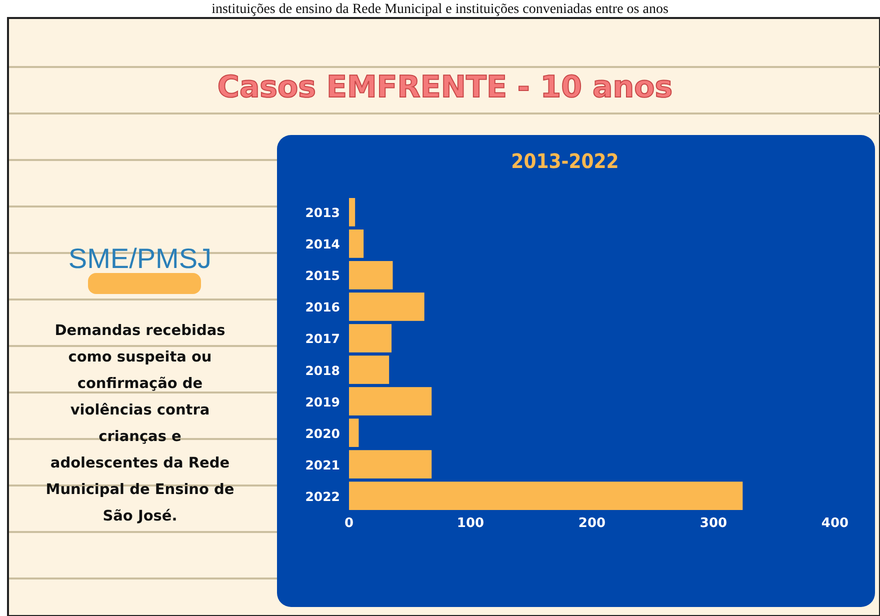  I want to click on x-tick-label: 100, so click(470, 523).